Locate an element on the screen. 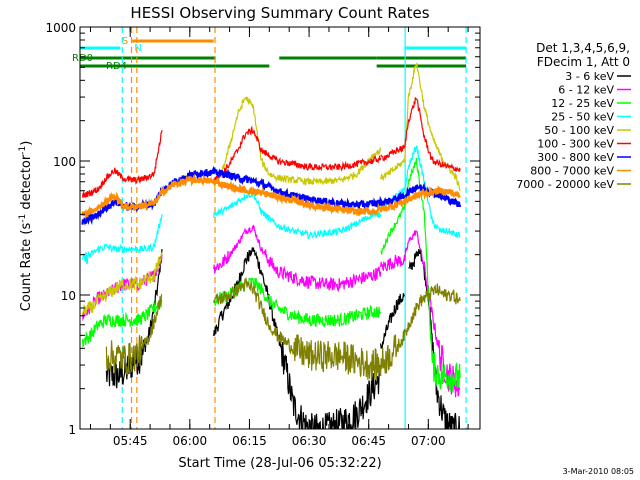 The height and width of the screenshot is (480, 640). x-tick-label: 05:45 is located at coordinates (130, 441).